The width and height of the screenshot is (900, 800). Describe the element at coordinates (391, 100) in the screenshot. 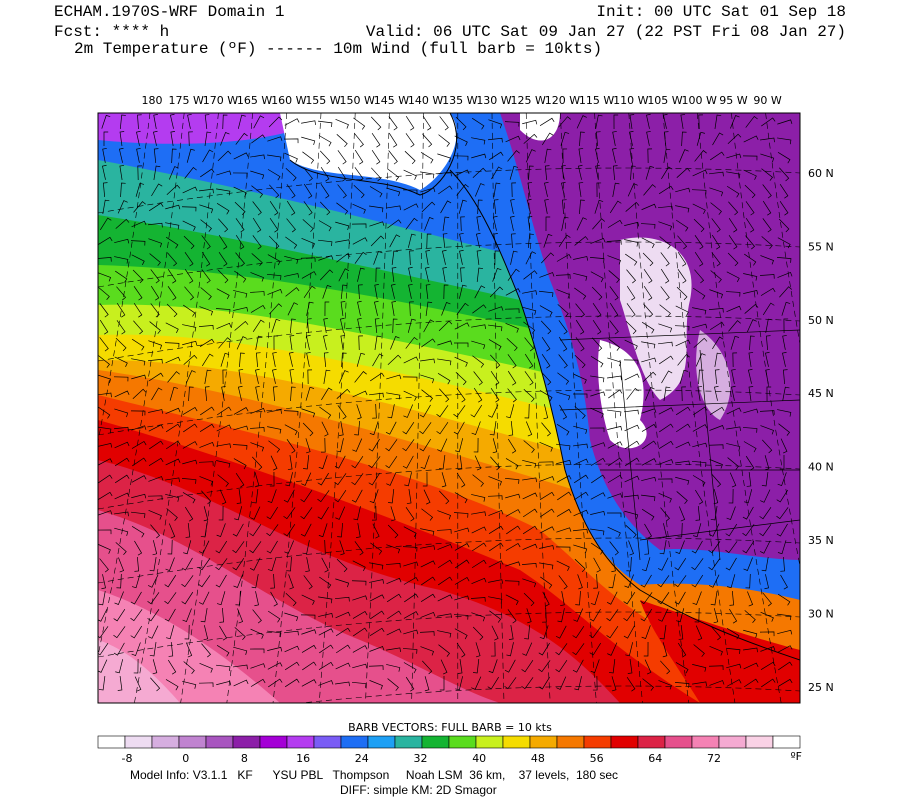

I see `longitude-label: 145 W` at that location.